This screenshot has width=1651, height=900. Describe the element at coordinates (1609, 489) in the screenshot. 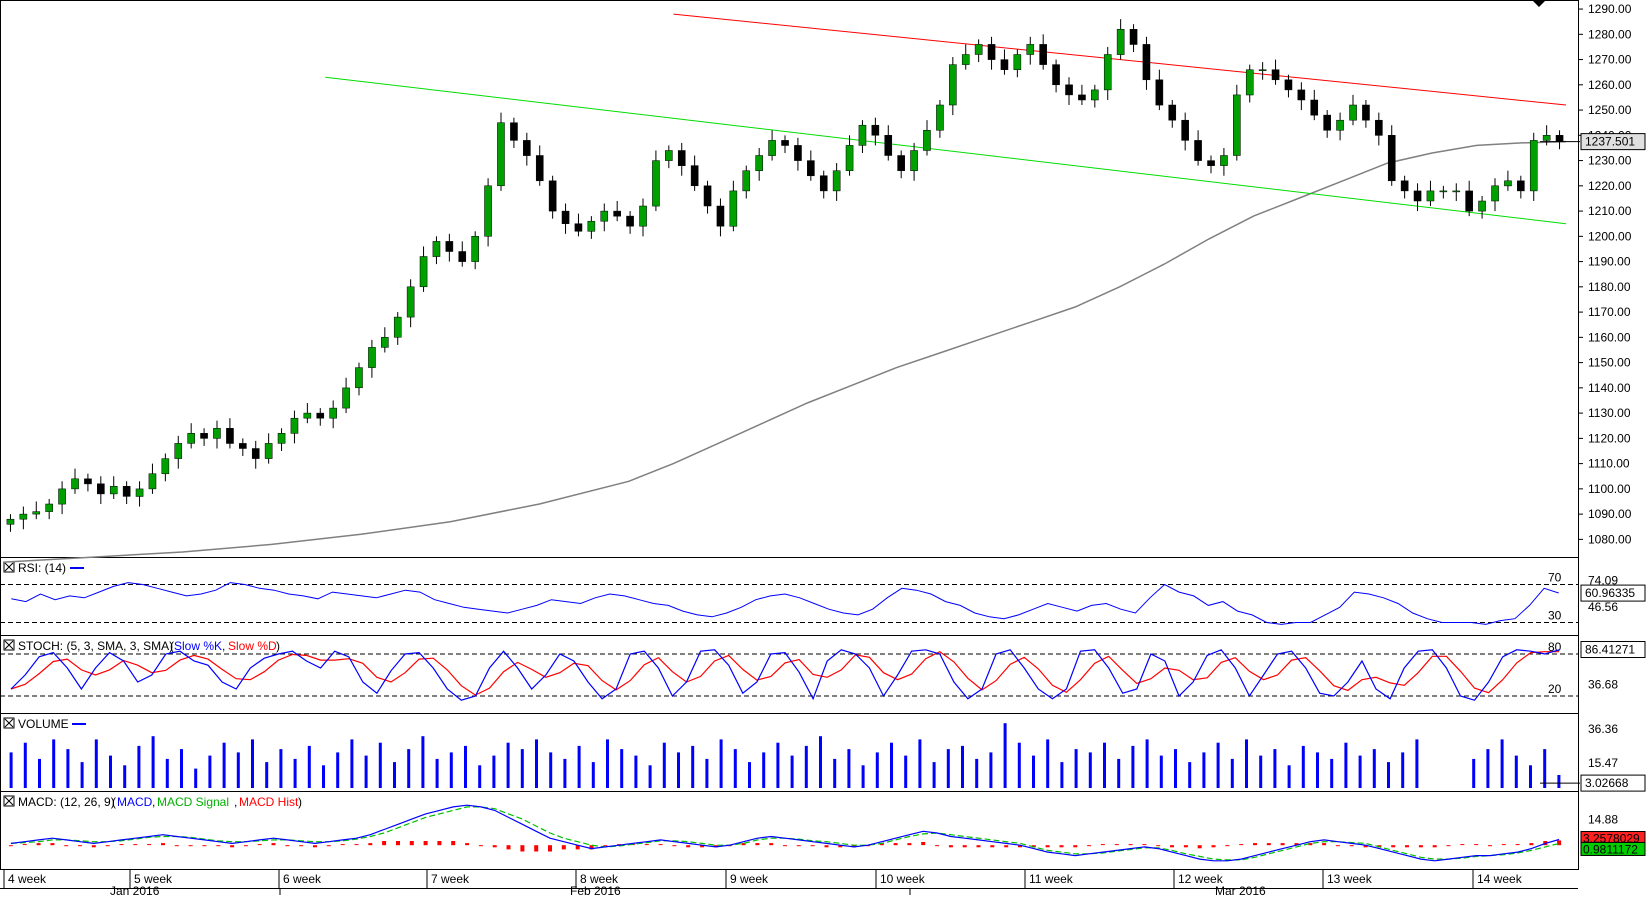

I see `price-tick-label: 1100.00` at that location.